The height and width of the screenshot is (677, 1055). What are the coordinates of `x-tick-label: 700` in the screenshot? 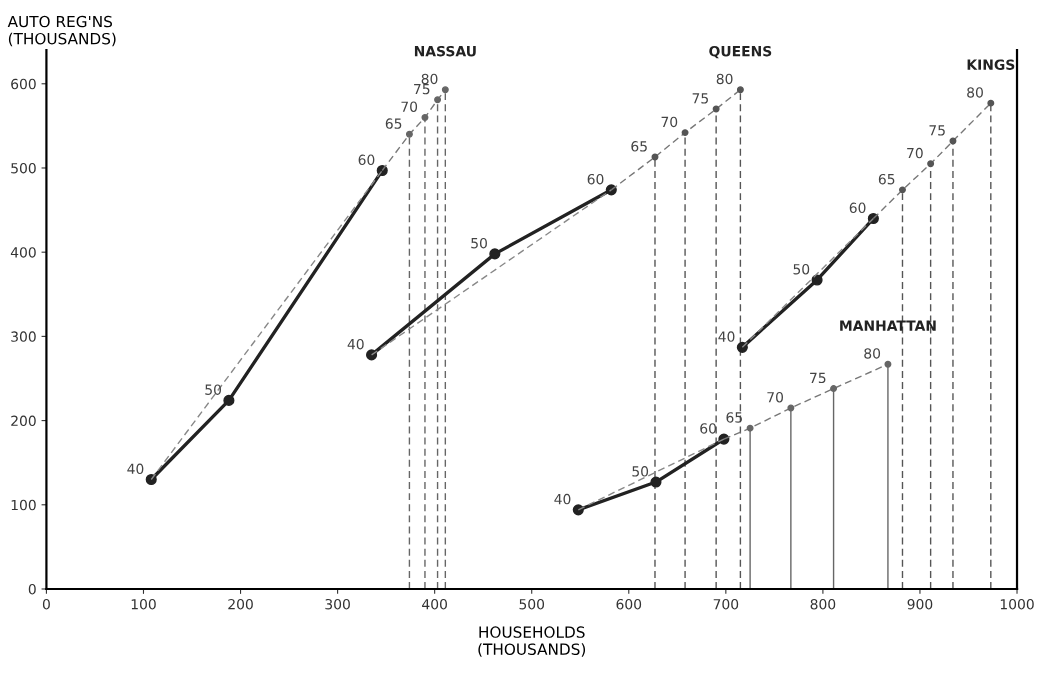 It's located at (726, 604).